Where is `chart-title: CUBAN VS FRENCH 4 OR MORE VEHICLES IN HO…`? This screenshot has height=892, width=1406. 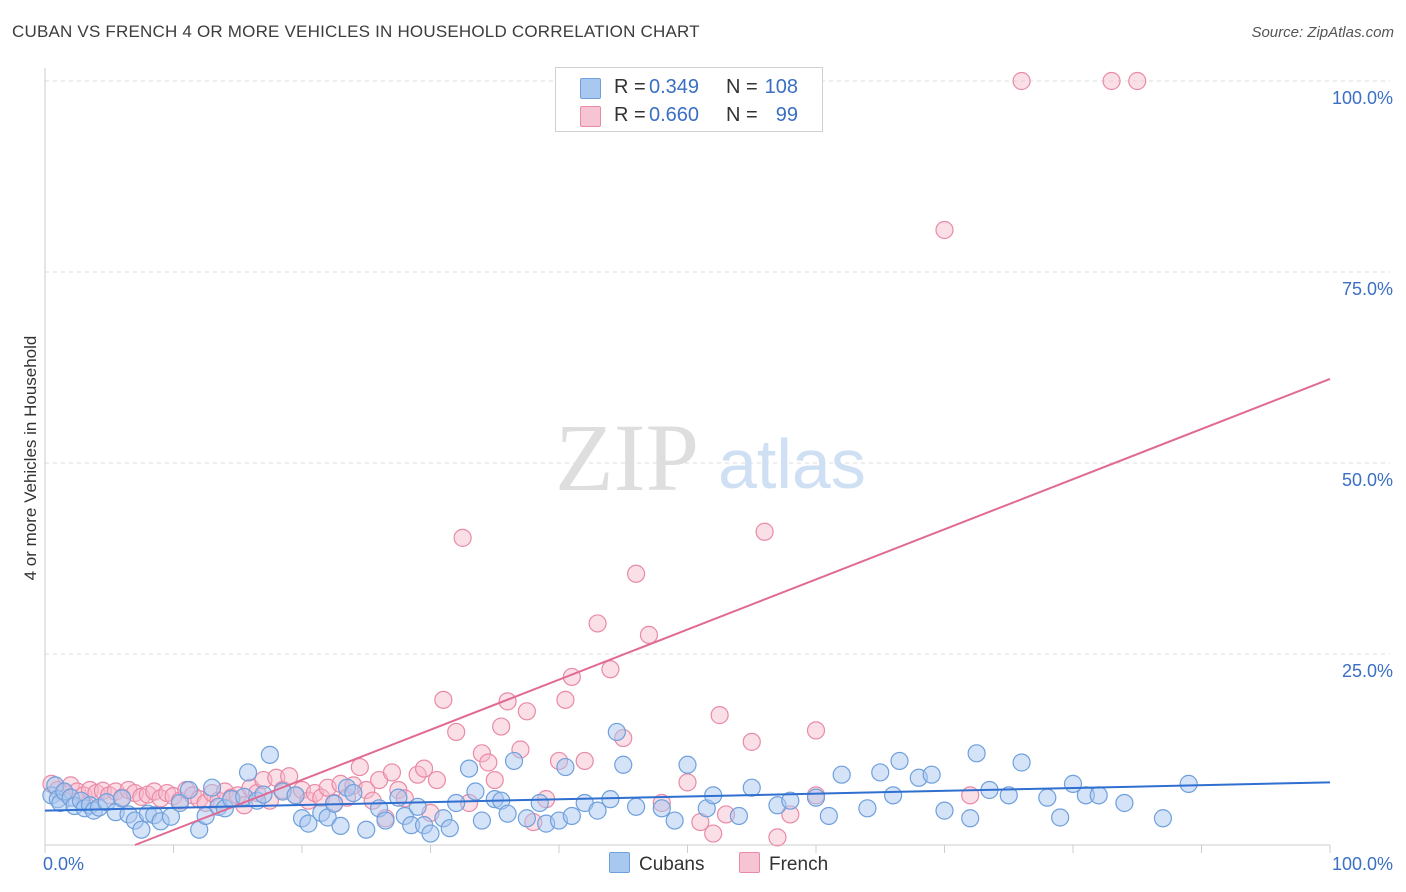 chart-title: CUBAN VS FRENCH 4 OR MORE VEHICLES IN HO… is located at coordinates (356, 31).